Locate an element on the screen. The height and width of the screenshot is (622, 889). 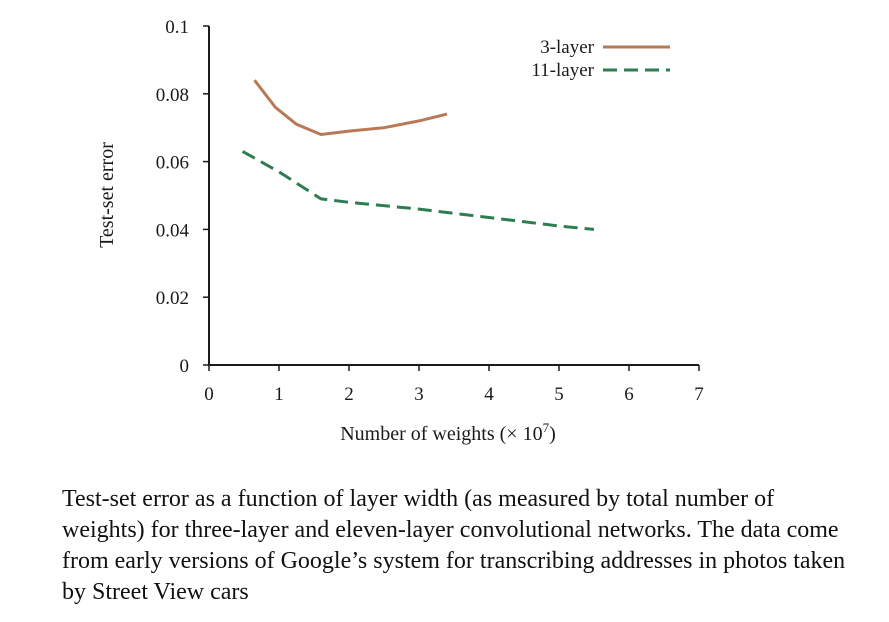
x-tick-label: 0 is located at coordinates (209, 394).